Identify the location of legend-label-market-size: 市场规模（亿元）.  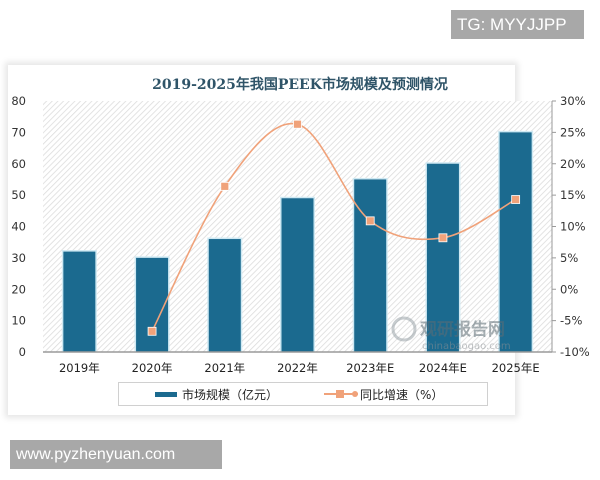
(230, 394).